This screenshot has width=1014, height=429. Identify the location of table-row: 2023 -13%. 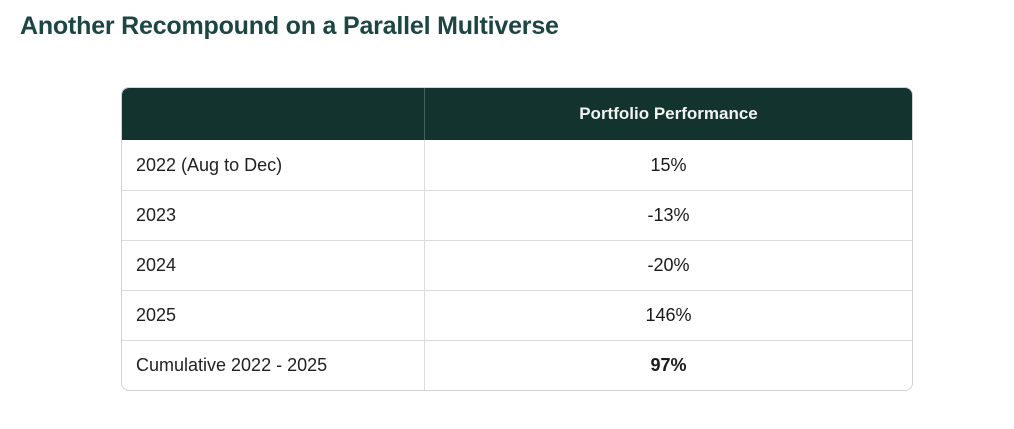
(517, 215).